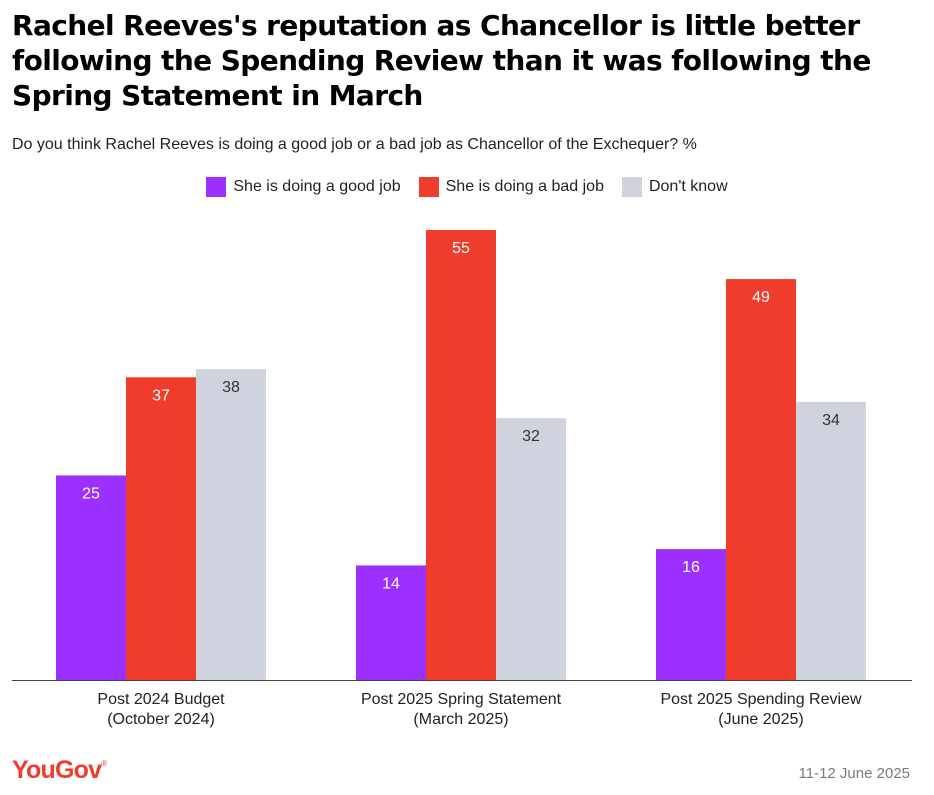 This screenshot has height=795, width=934. What do you see at coordinates (216, 187) in the screenshot?
I see `legend-swatch-good` at bounding box center [216, 187].